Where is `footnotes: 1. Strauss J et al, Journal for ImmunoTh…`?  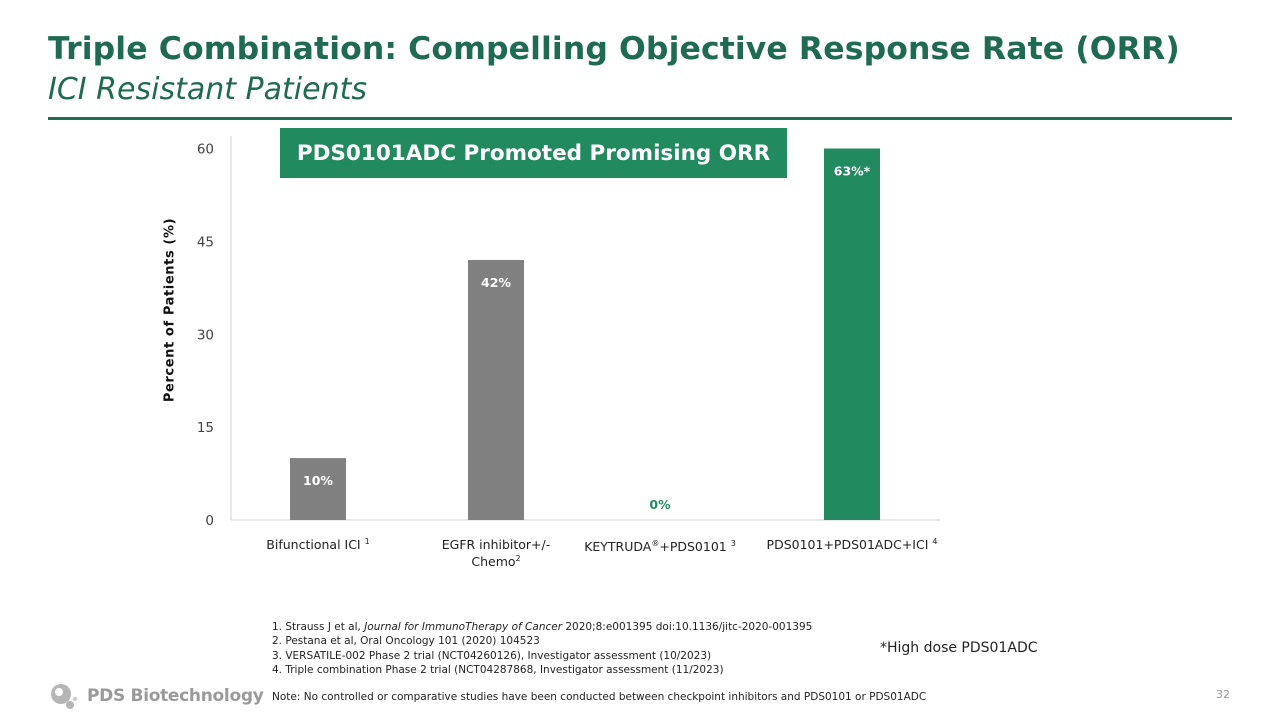 footnotes: 1. Strauss J et al, Journal for ImmunoTh… is located at coordinates (542, 648).